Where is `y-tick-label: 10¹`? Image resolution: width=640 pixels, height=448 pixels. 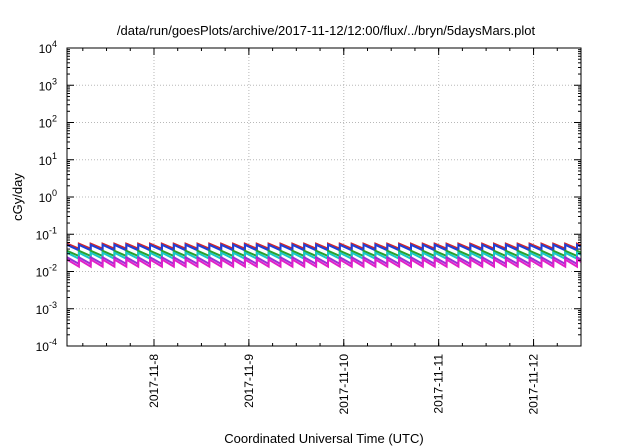
y-tick-label: 10¹ is located at coordinates (48, 159).